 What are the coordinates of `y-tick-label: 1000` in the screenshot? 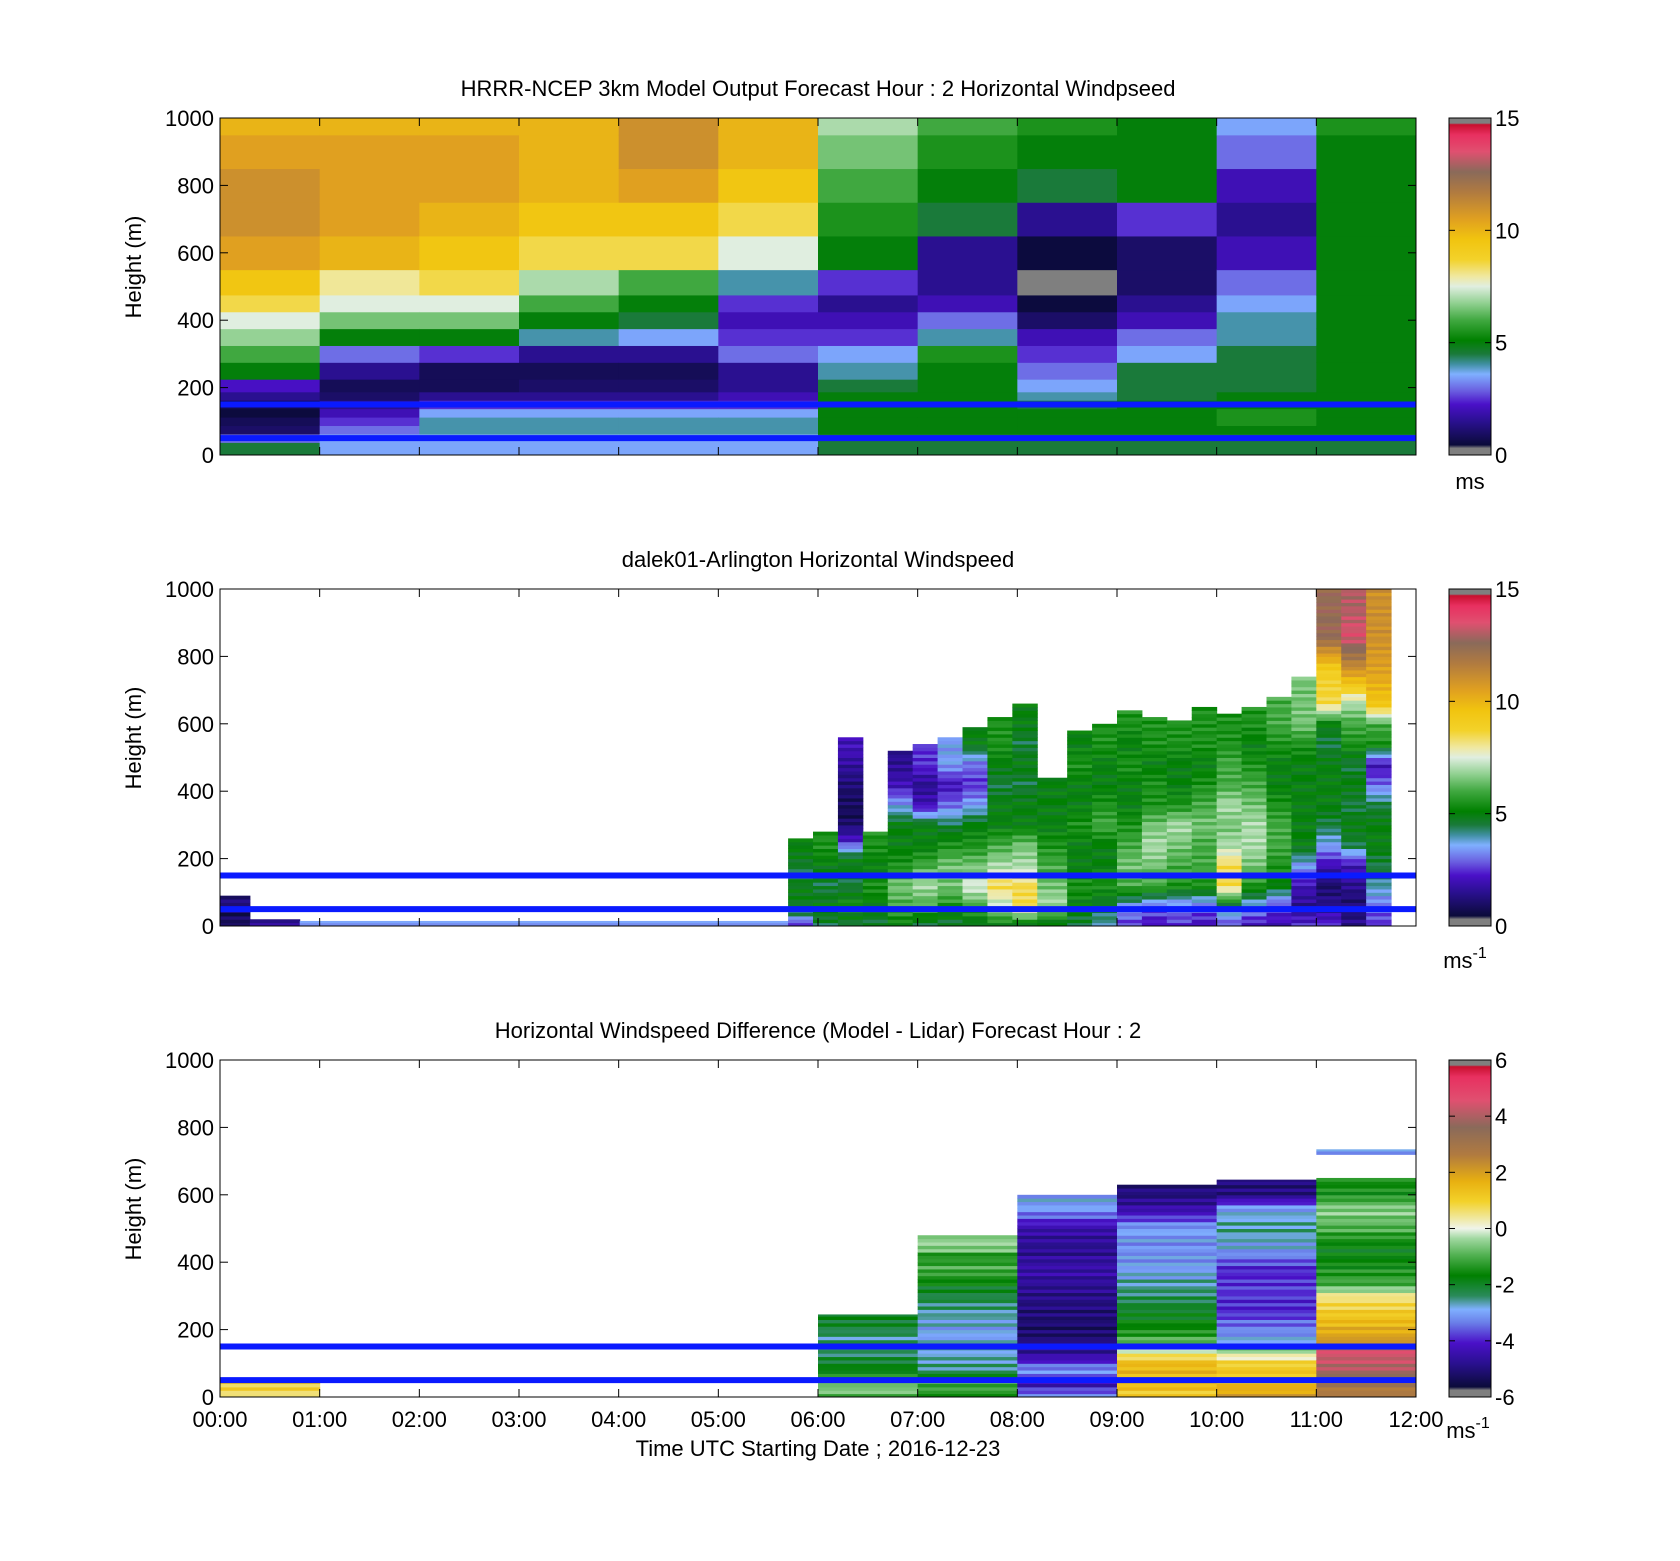 It's located at (189, 1060).